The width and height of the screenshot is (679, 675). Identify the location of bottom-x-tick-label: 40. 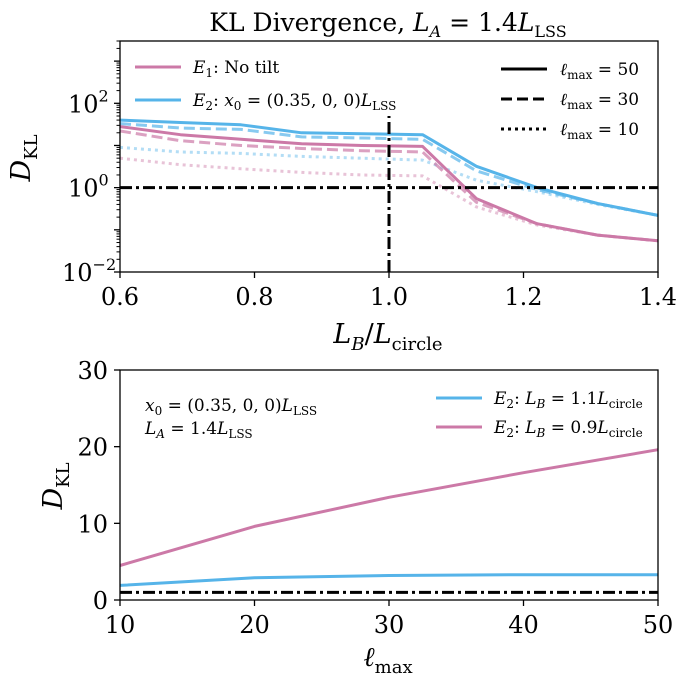
(523, 625).